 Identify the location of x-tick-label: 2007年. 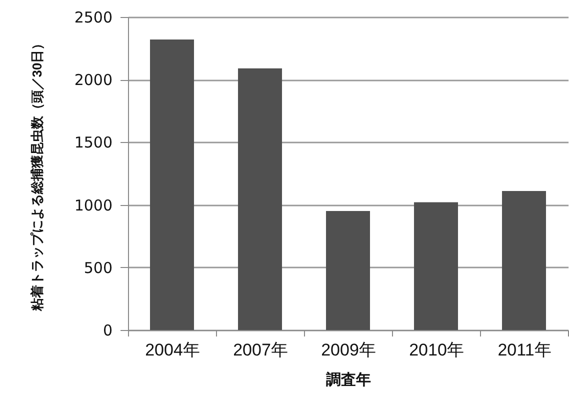
(260, 350).